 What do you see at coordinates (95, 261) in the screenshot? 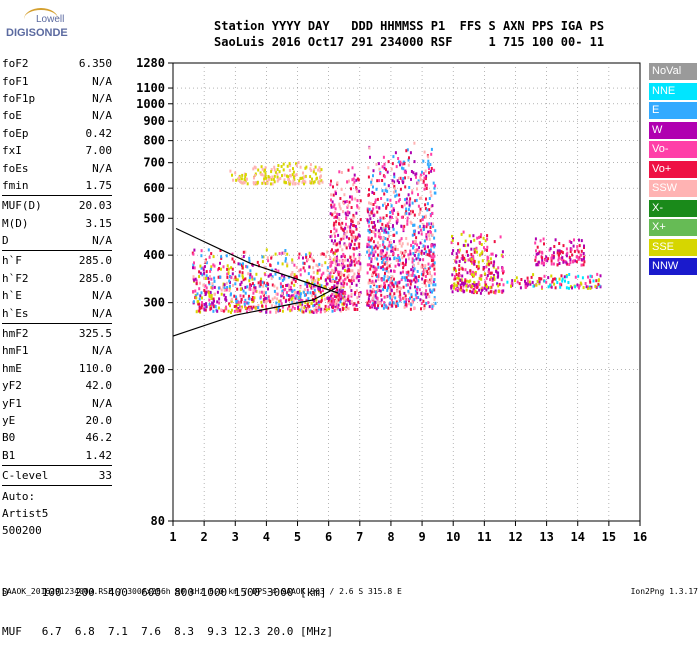
I see `param-value: 285.0` at bounding box center [95, 261].